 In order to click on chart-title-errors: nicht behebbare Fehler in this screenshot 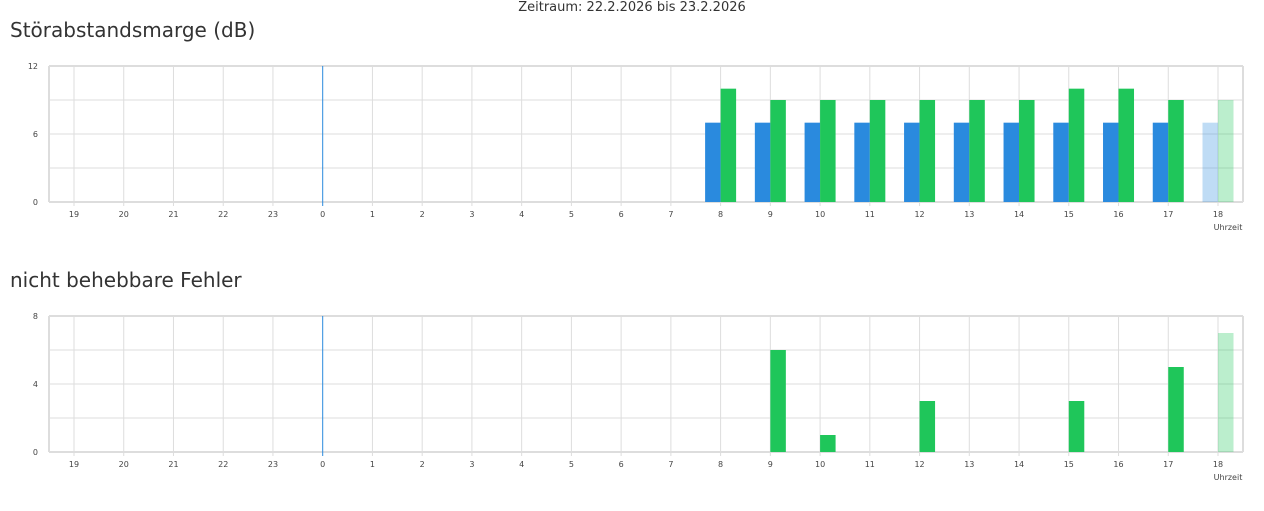, I will do `click(126, 280)`.